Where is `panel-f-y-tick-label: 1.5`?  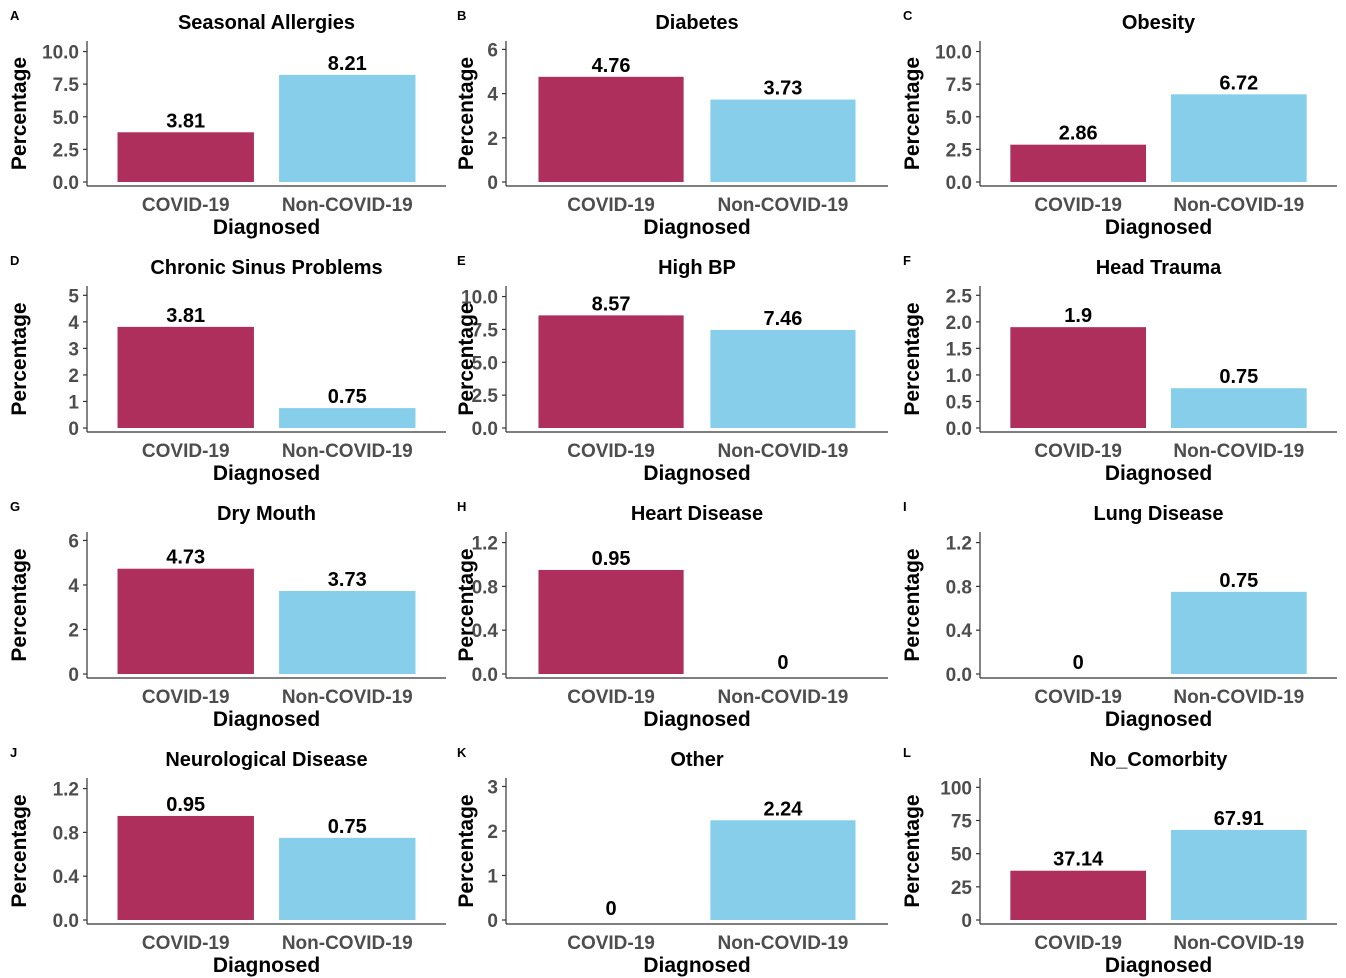 panel-f-y-tick-label: 1.5 is located at coordinates (959, 349).